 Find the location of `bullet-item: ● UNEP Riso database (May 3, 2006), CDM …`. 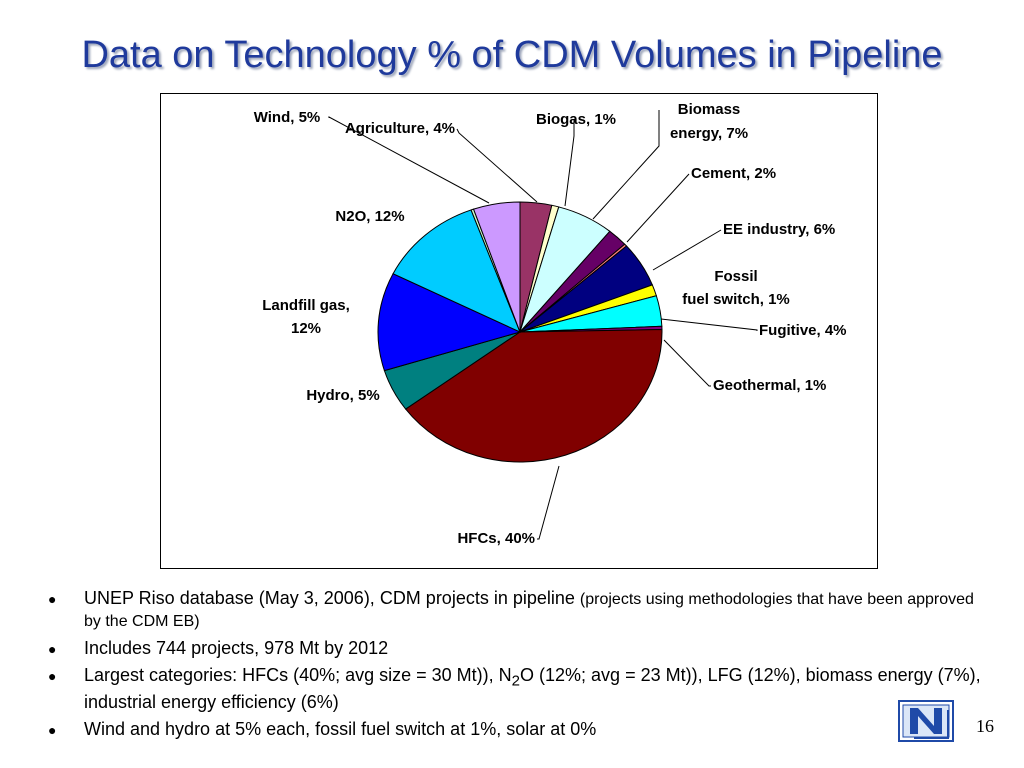

bullet-item: ● UNEP Riso database (May 3, 2006), CDM … is located at coordinates (516, 610).